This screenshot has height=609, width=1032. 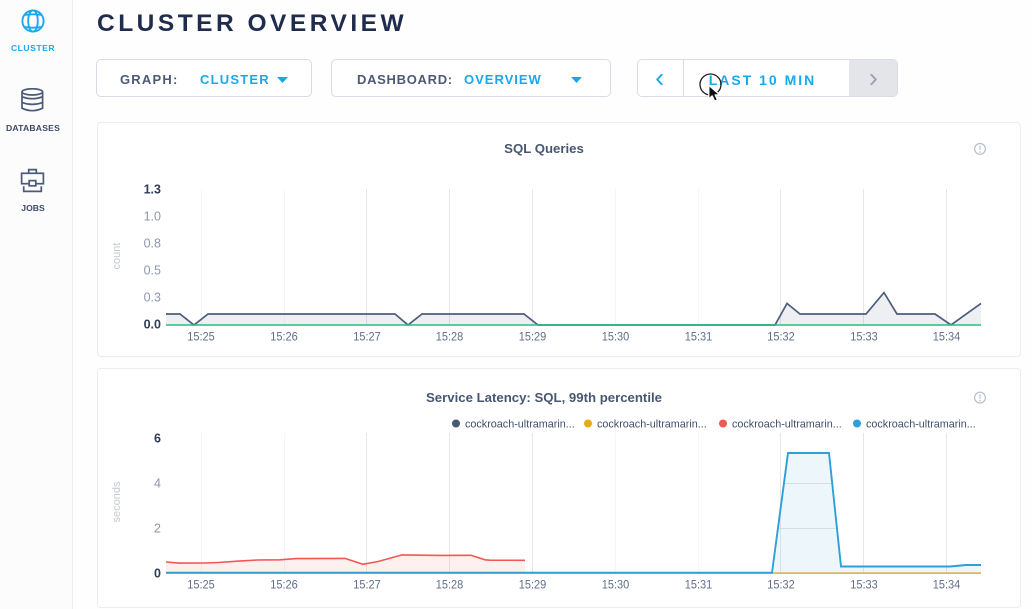 What do you see at coordinates (157, 484) in the screenshot?
I see `svg-text: 4` at bounding box center [157, 484].